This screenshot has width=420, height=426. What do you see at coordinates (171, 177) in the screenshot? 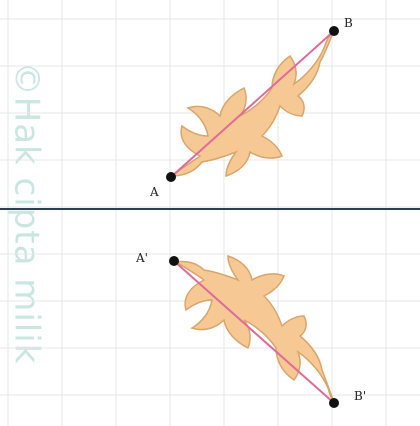
I see `point-A` at bounding box center [171, 177].